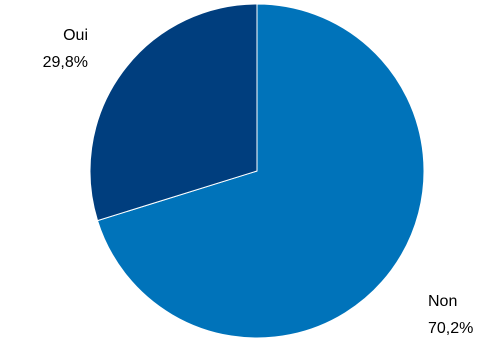 Image resolution: width=486 pixels, height=343 pixels. Describe the element at coordinates (450, 328) in the screenshot. I see `slice-label-non-value: 70,2%` at that location.